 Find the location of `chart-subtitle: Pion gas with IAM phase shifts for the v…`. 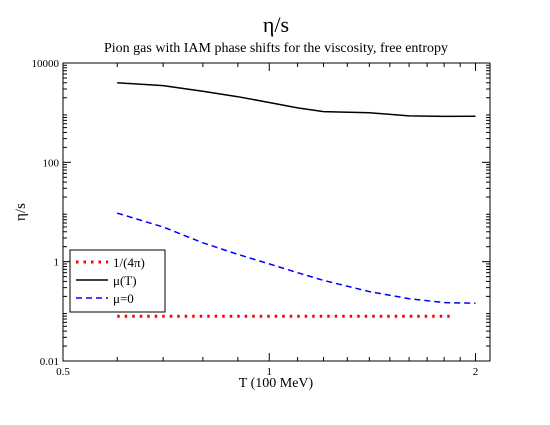

chart-subtitle: Pion gas with IAM phase shifts for the v… is located at coordinates (276, 48).